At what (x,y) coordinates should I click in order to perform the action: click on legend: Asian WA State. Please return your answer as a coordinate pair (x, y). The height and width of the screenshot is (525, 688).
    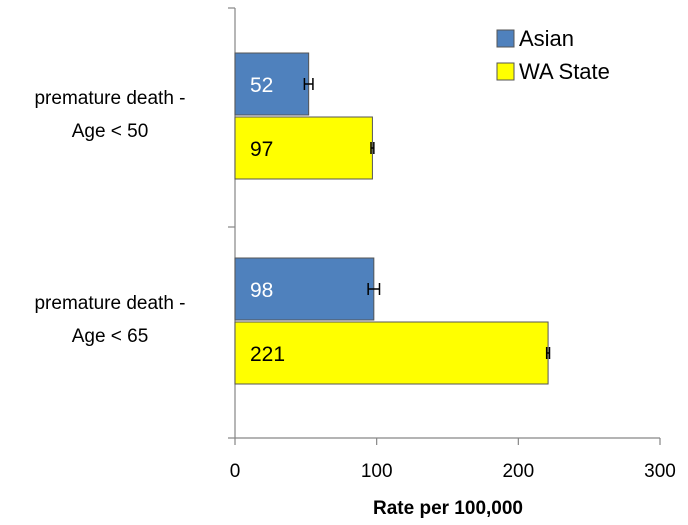
    Looking at the image, I should click on (553, 55).